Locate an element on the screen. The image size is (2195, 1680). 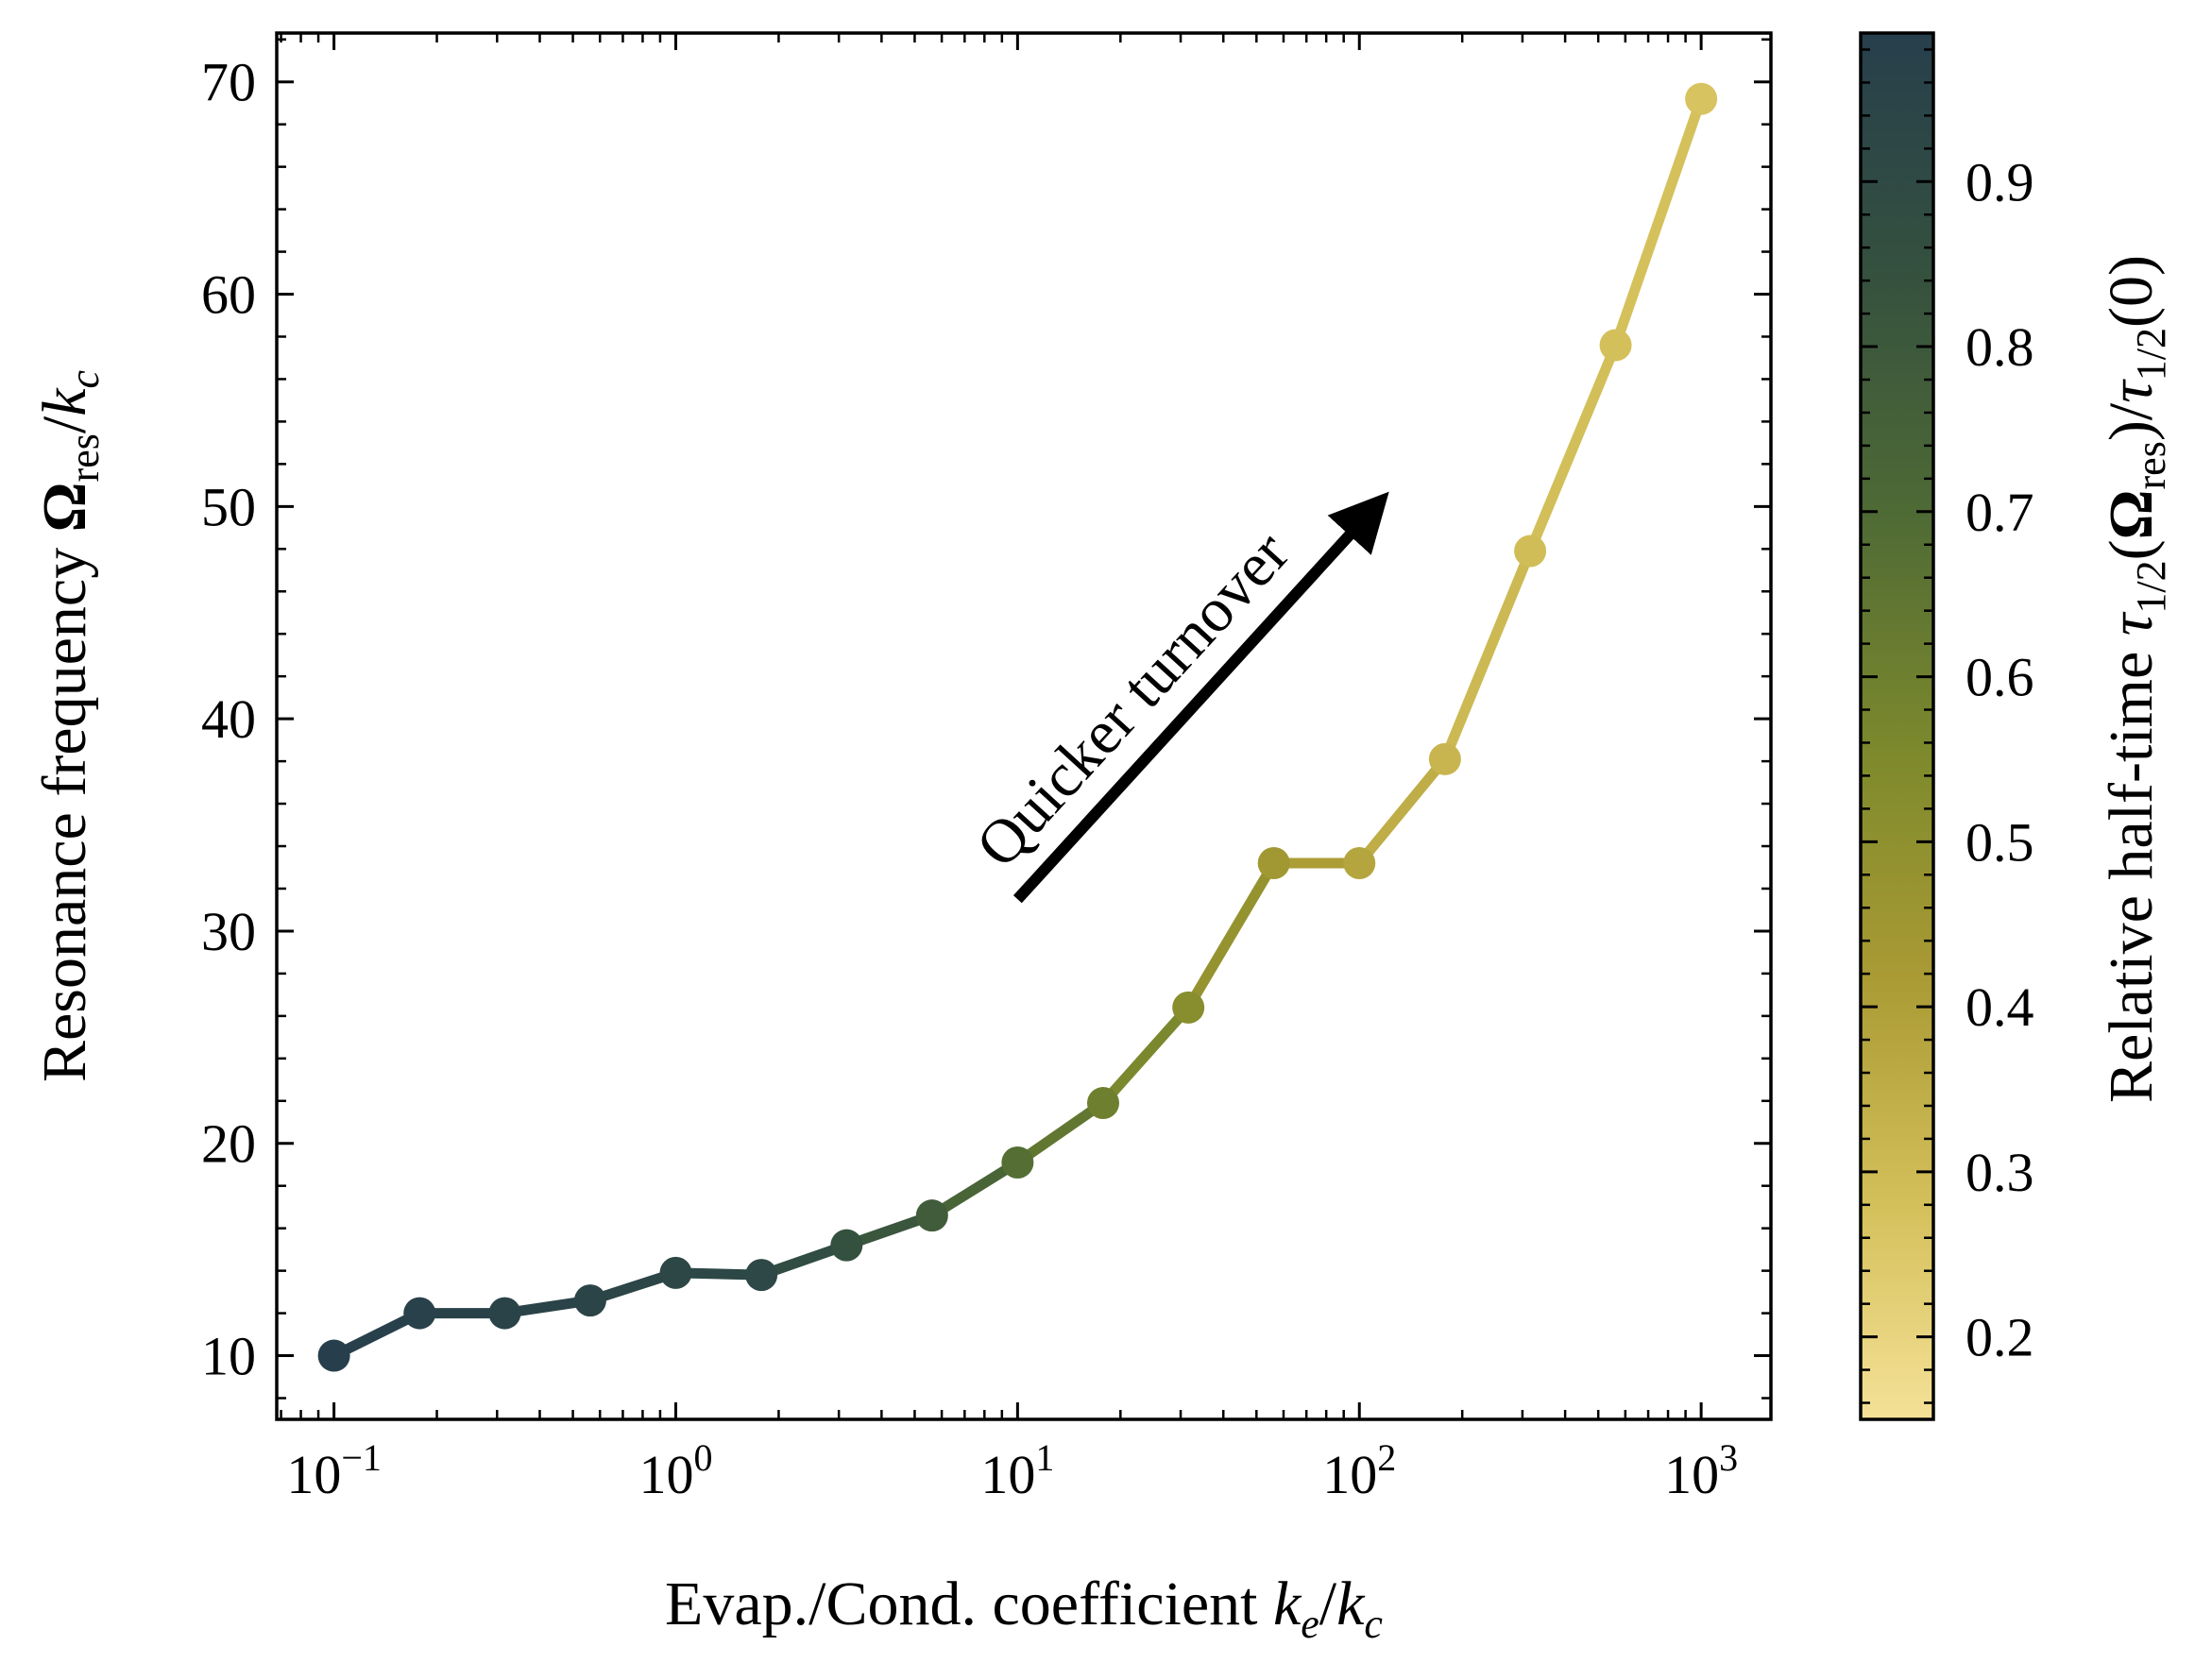
annotation-text: Quicker turnover is located at coordinates (1132, 699).